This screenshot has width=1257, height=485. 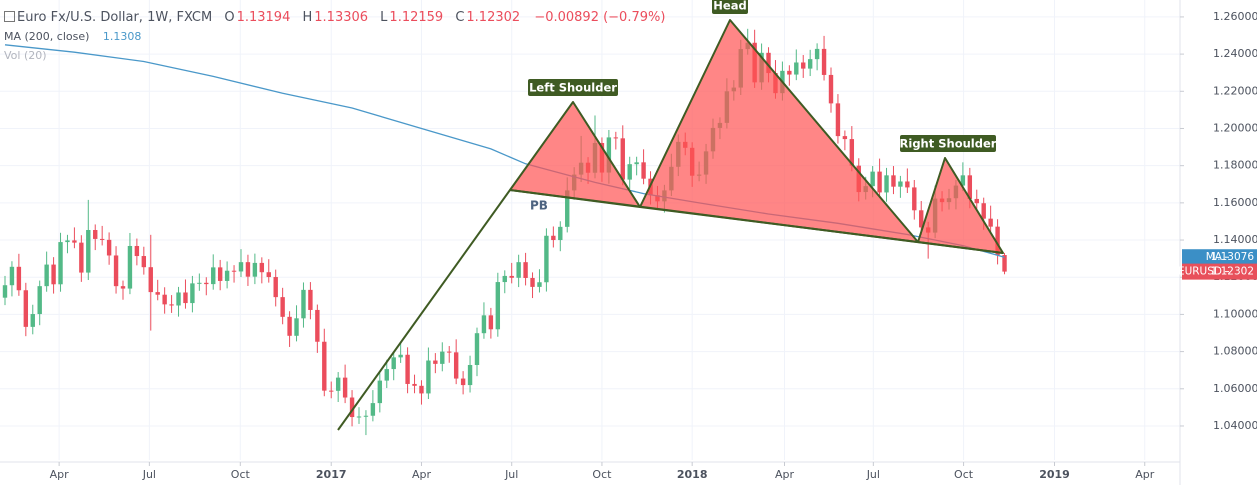 I want to click on x-tick-label: Oct, so click(x=602, y=474).